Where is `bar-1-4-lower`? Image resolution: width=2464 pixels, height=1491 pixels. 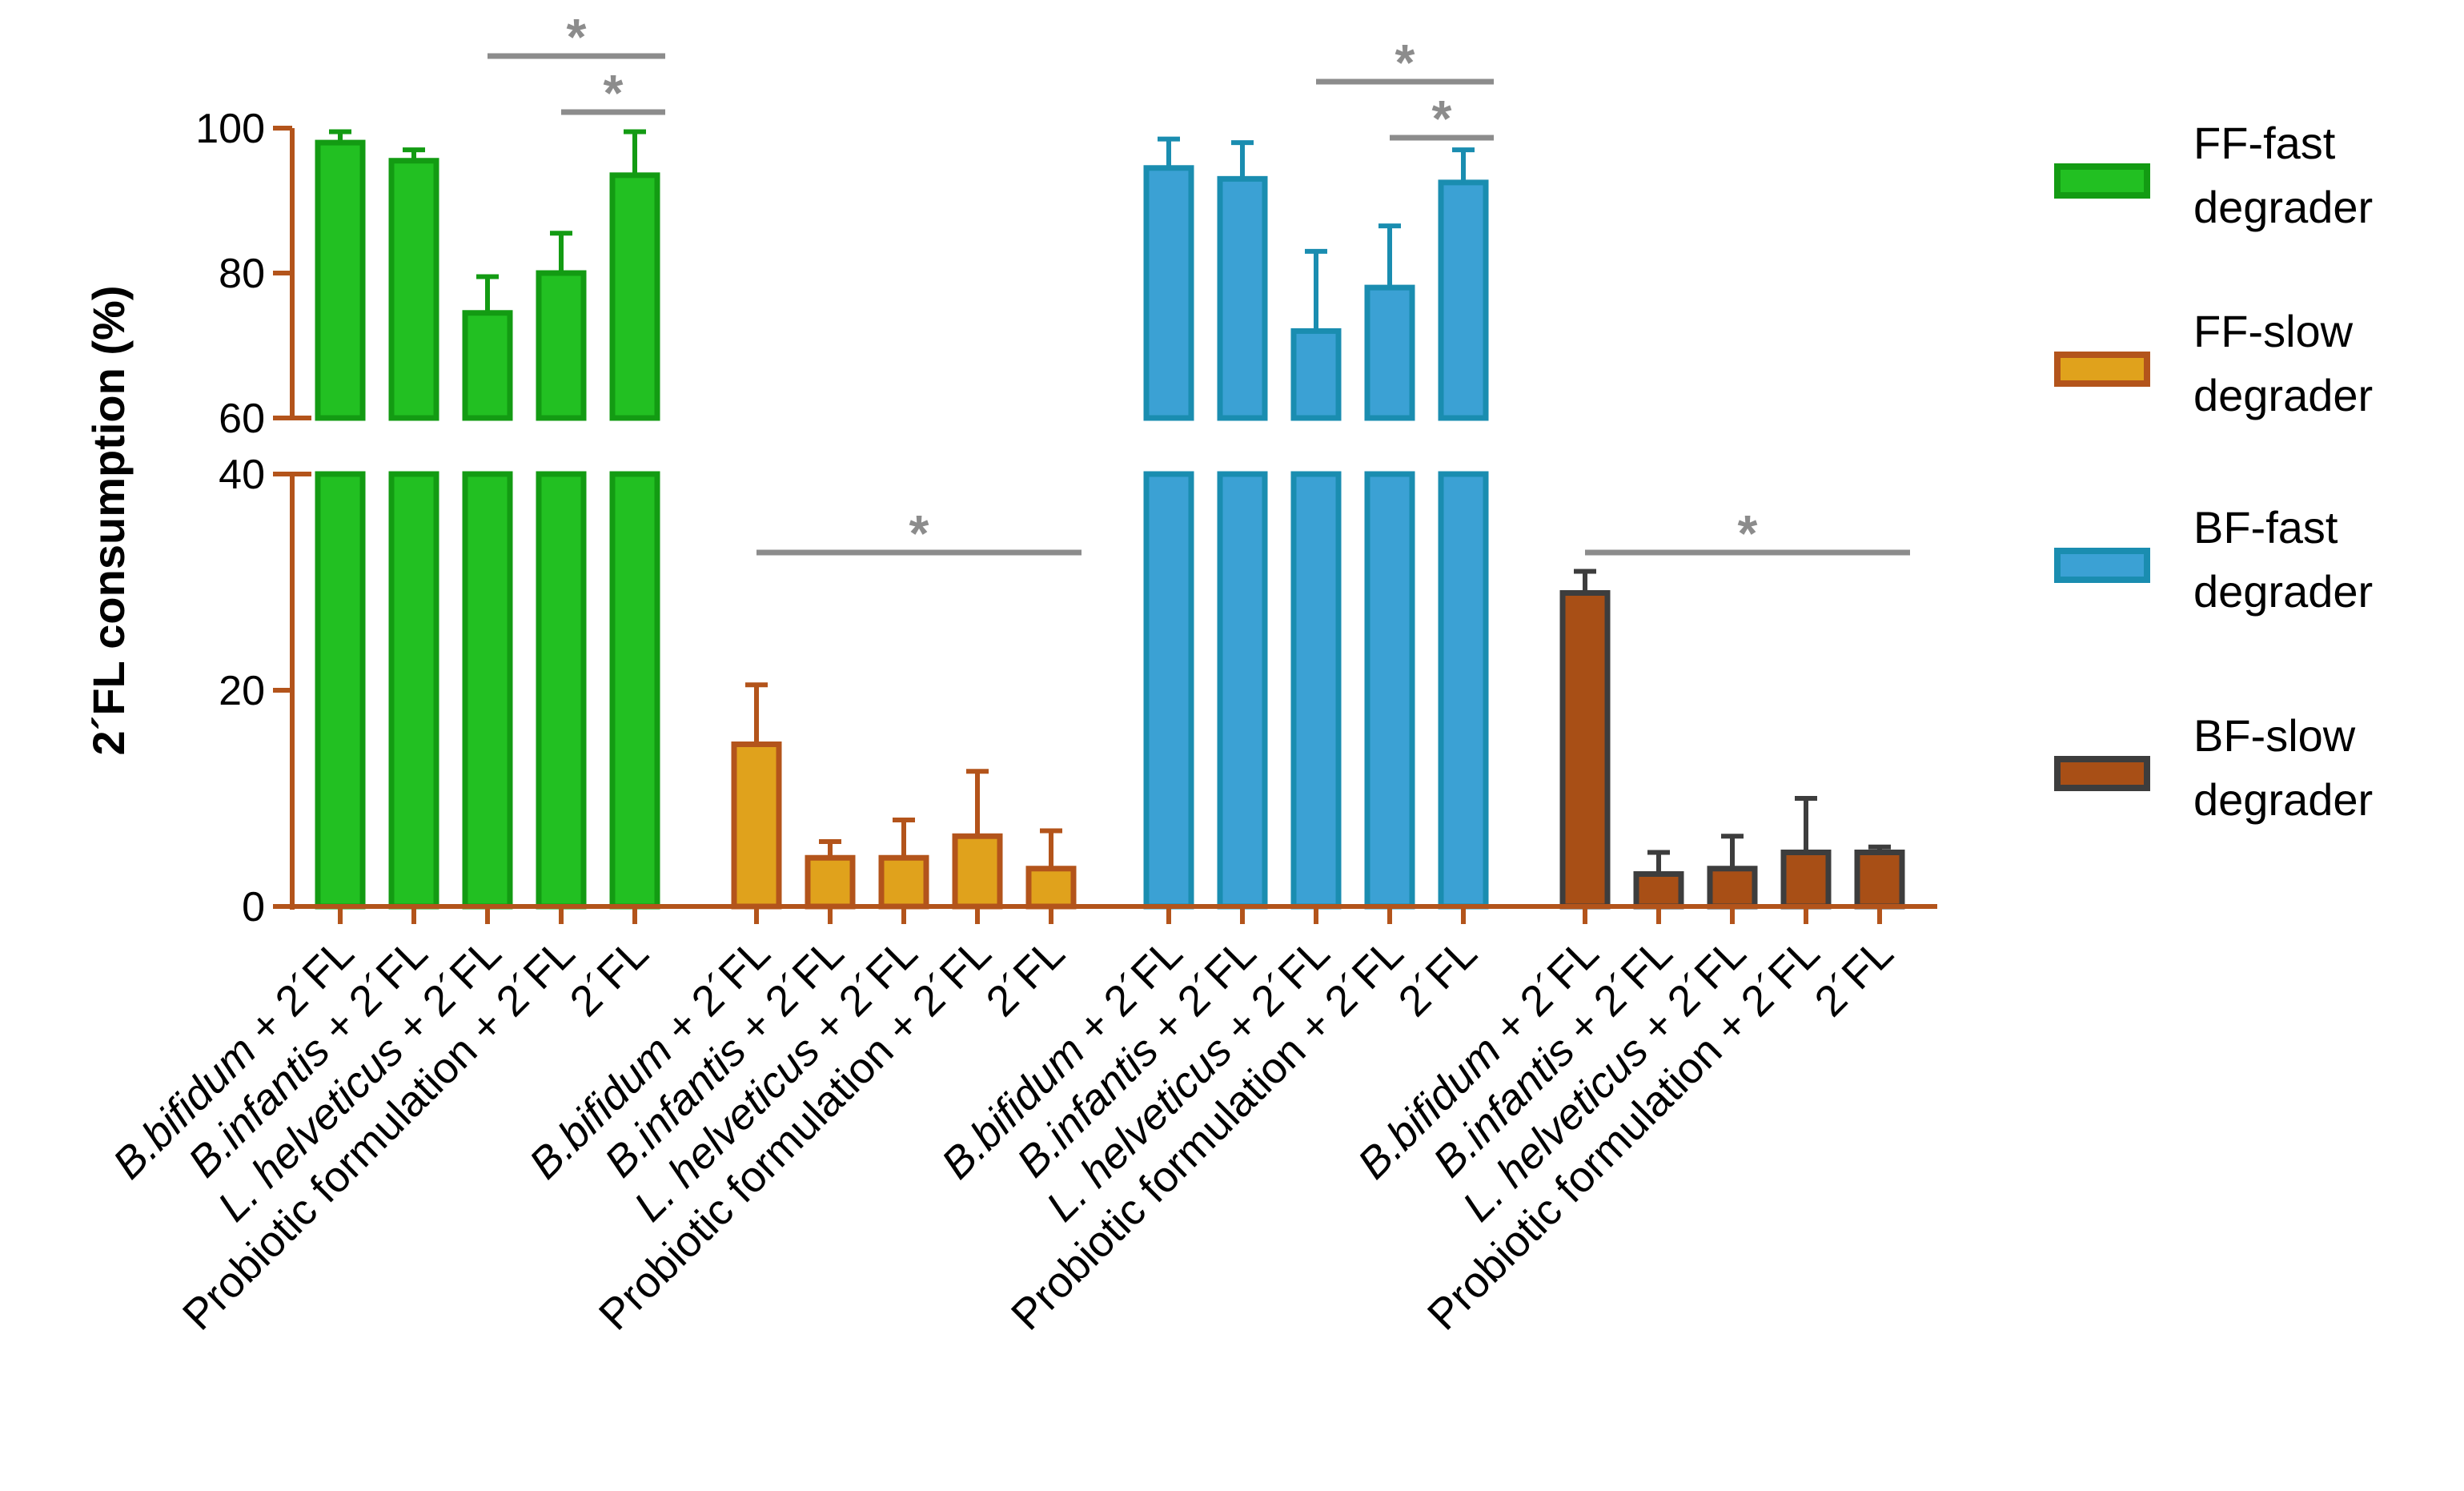 bar-1-4-lower is located at coordinates (561, 690).